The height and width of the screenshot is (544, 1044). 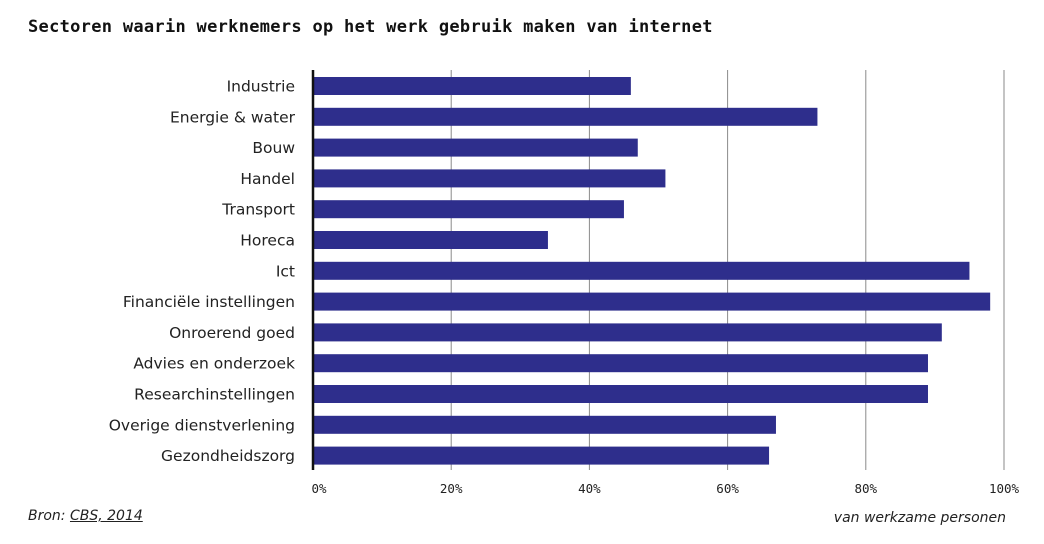 What do you see at coordinates (267, 179) in the screenshot?
I see `category-label: Handel` at bounding box center [267, 179].